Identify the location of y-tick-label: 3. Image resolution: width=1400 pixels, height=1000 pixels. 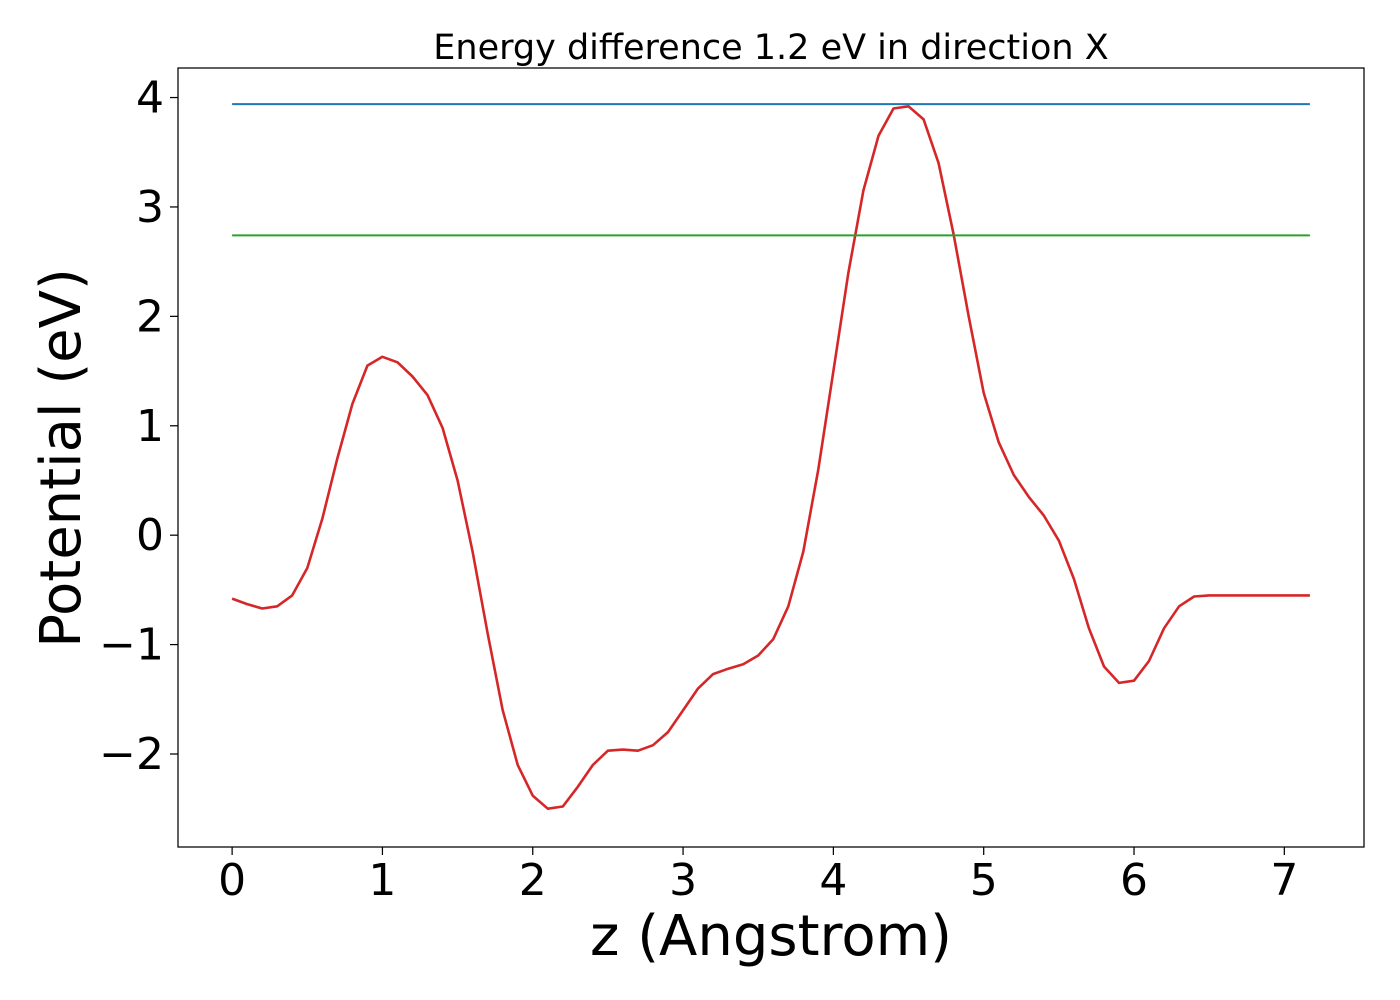
(150, 207).